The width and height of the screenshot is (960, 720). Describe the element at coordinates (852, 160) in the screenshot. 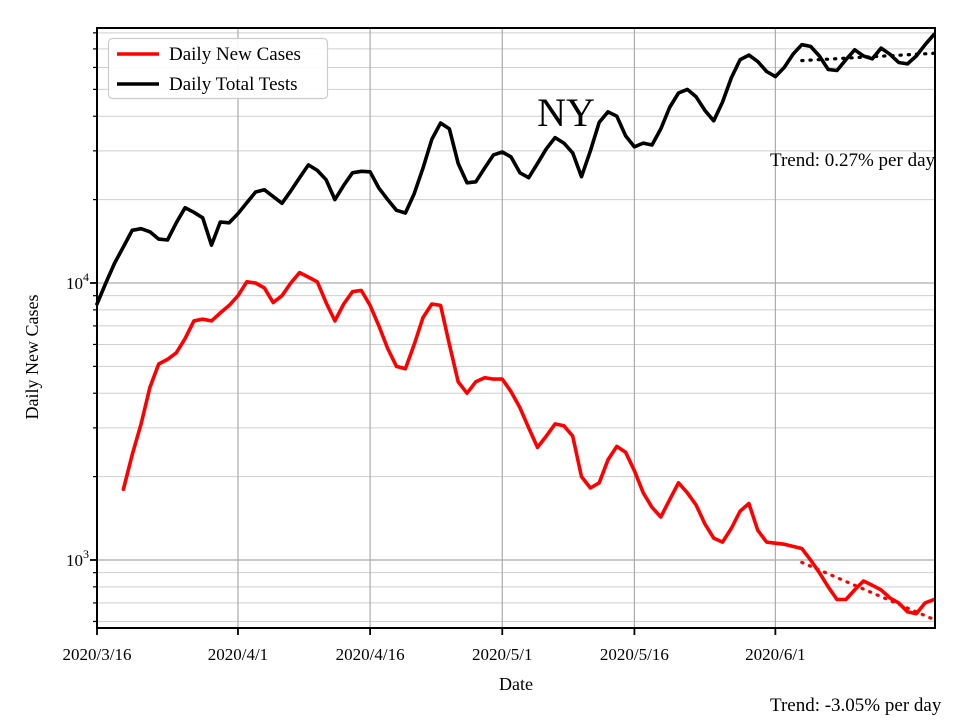

I see `tests-trend-label: Trend: 0.27% per day` at that location.